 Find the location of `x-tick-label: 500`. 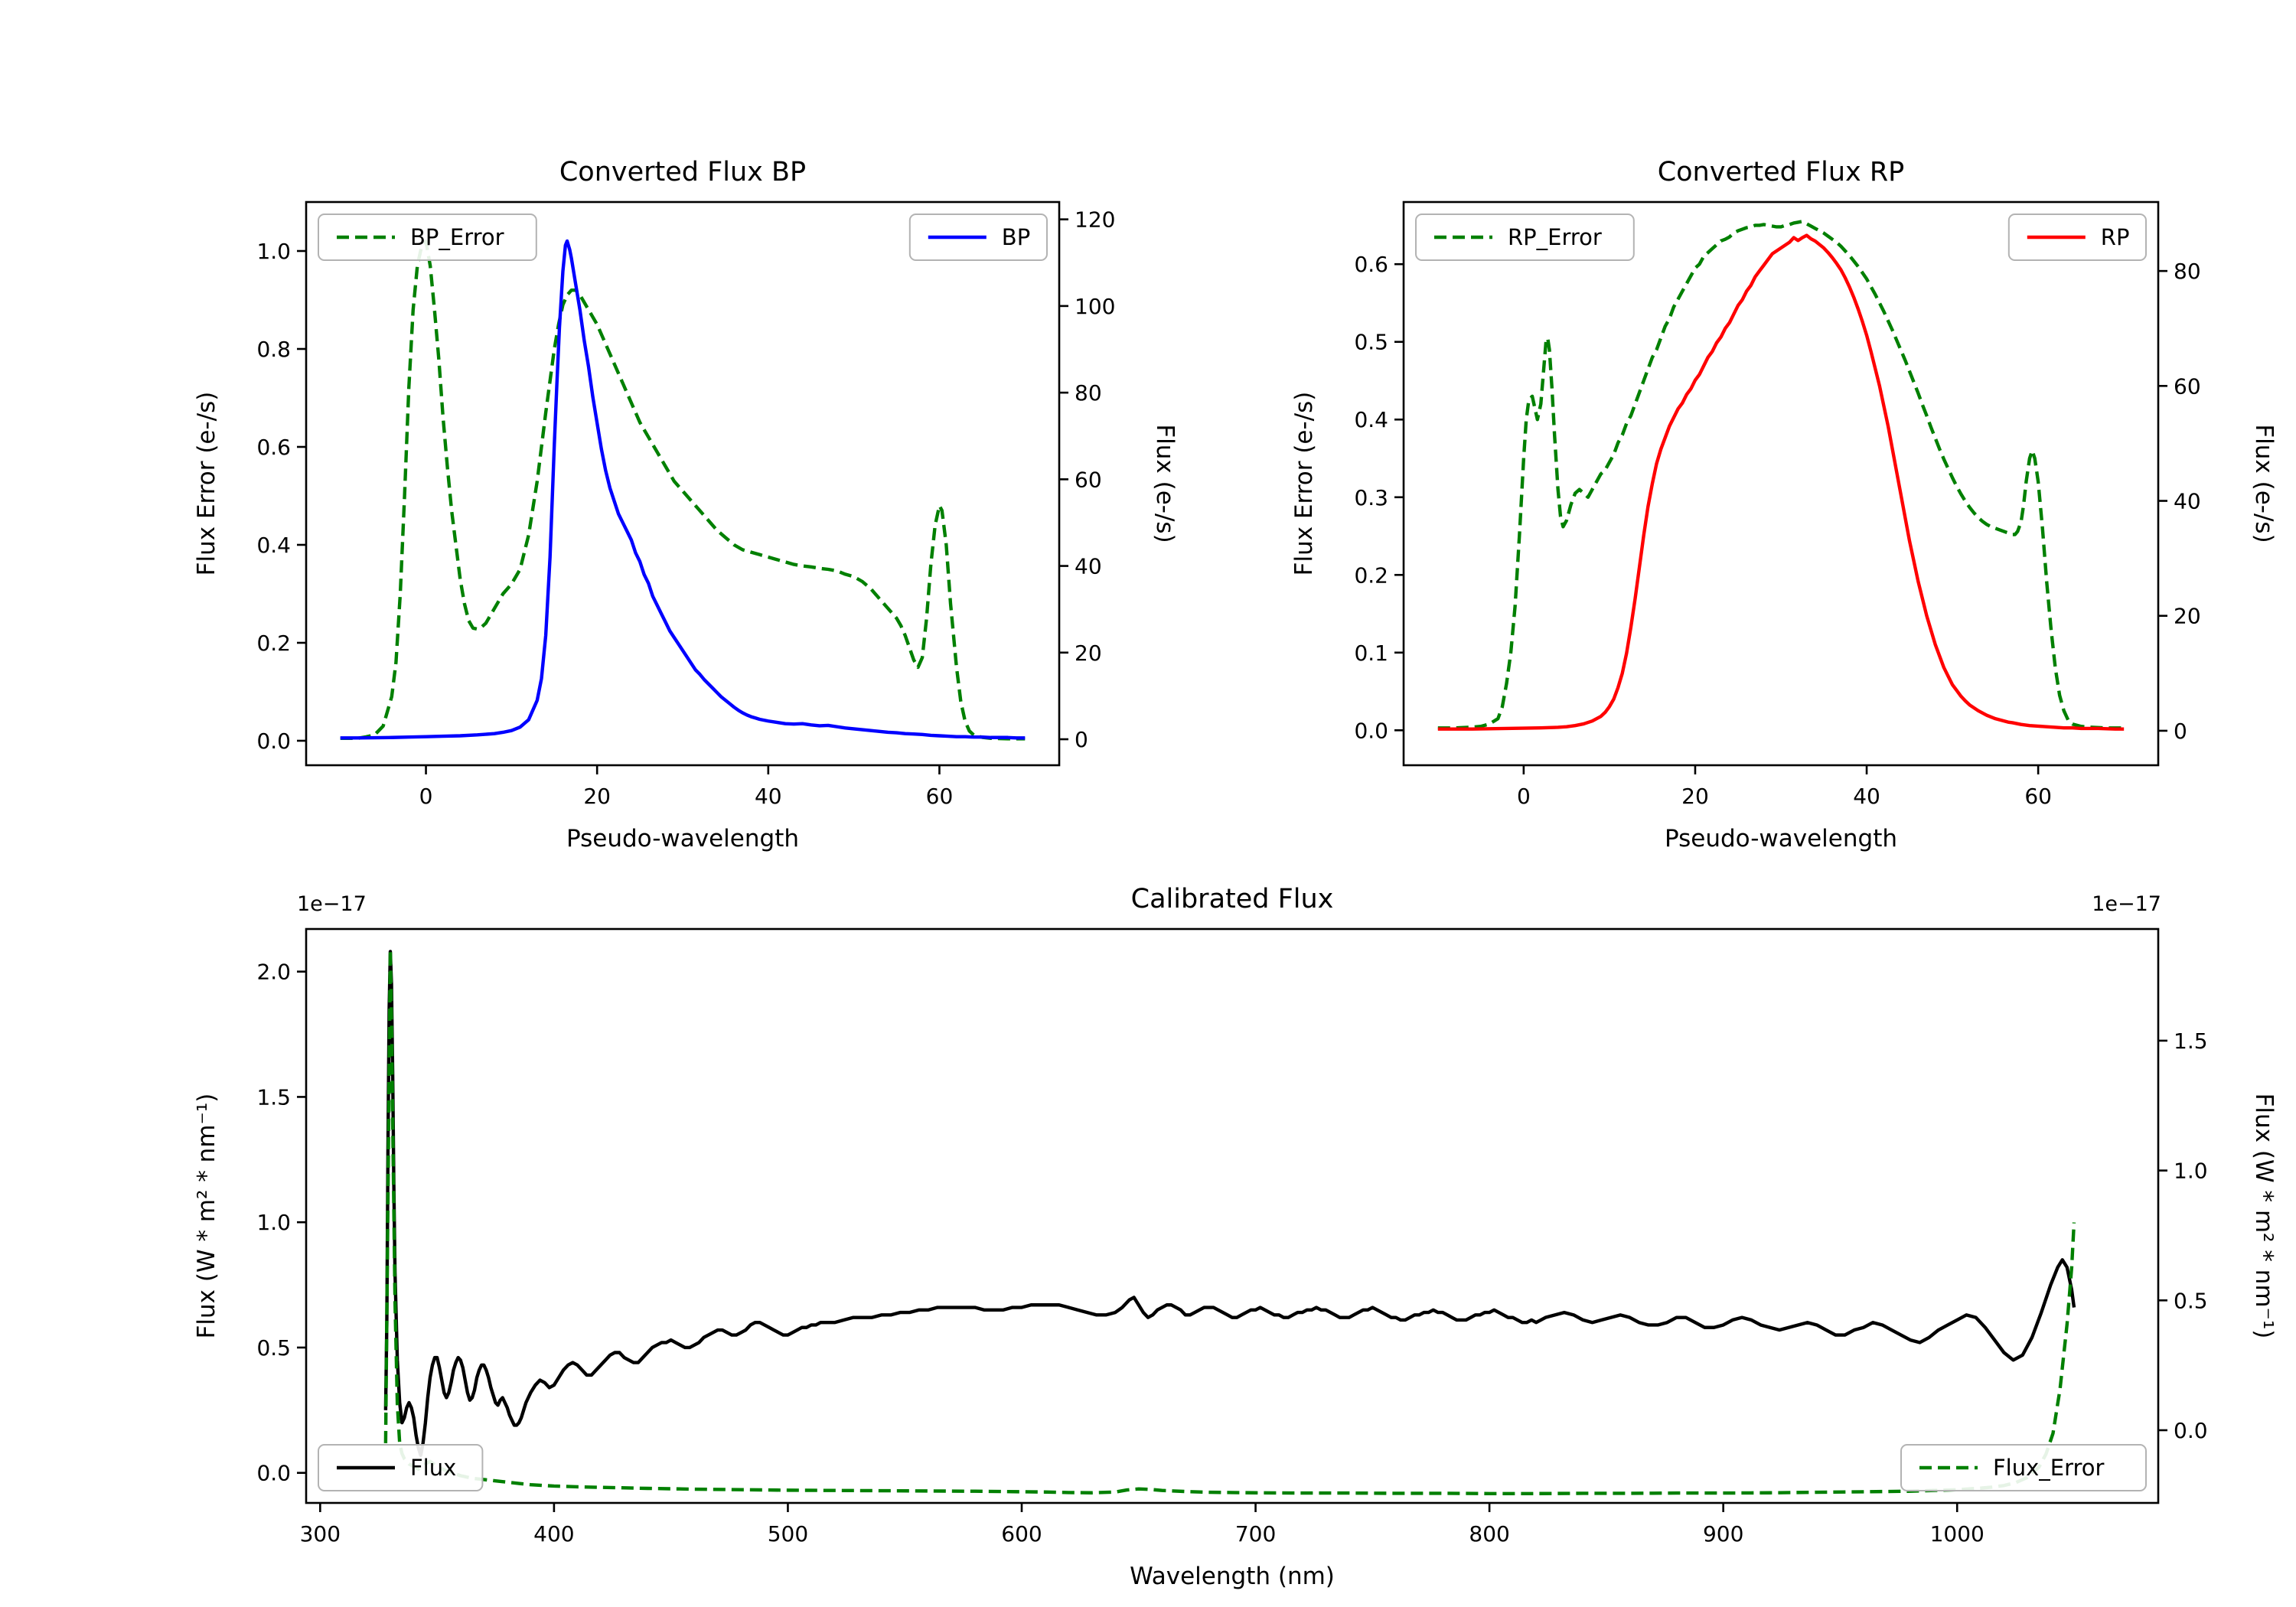

x-tick-label: 500 is located at coordinates (788, 1534).